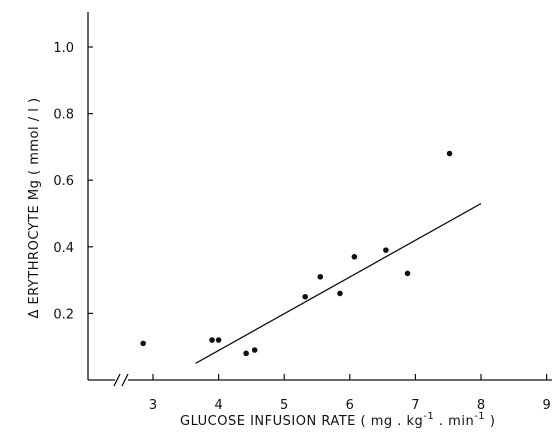  Describe the element at coordinates (320, 380) in the screenshot. I see `x-axis` at that location.